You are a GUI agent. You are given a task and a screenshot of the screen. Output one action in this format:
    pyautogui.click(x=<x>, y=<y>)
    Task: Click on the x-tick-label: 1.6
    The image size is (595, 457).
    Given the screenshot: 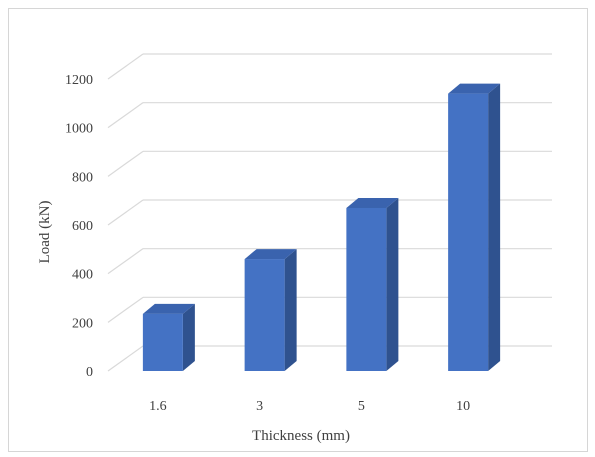 What is the action you would take?
    pyautogui.click(x=158, y=406)
    